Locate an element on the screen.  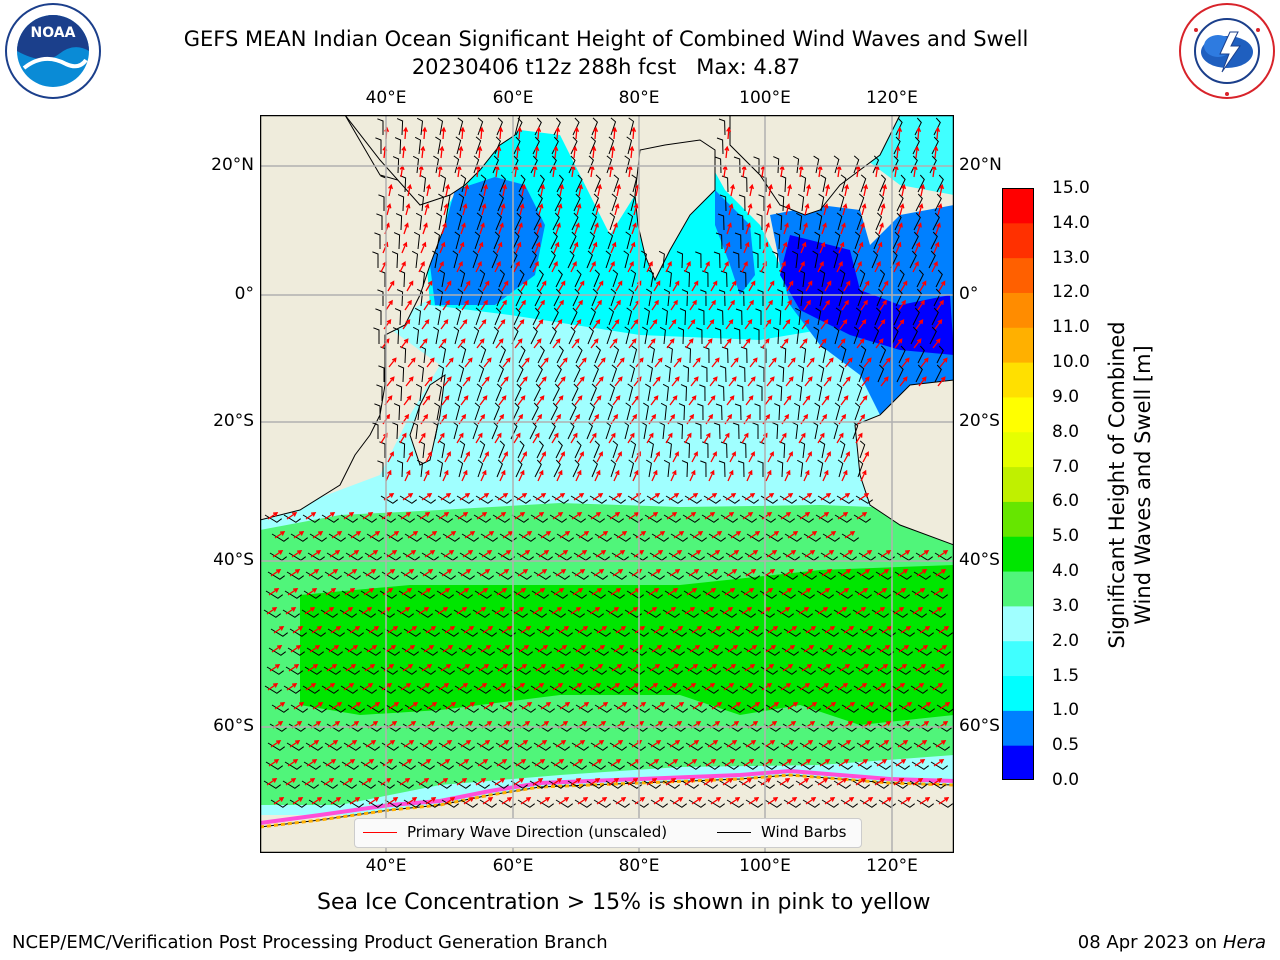
colorbar-tick-label: 15.0 is located at coordinates (1071, 188).